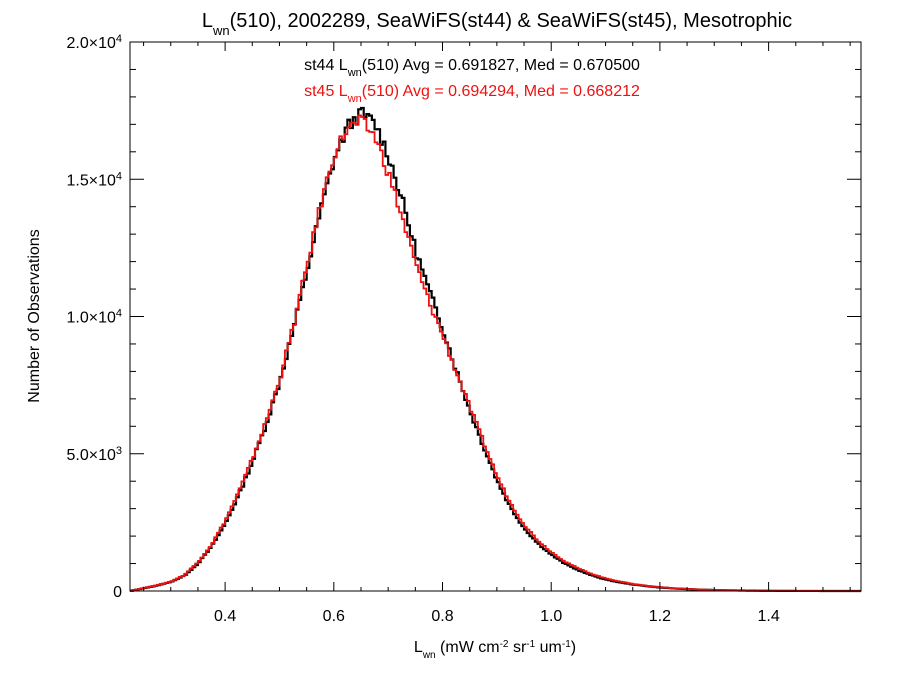  Describe the element at coordinates (495, 650) in the screenshot. I see `x-axis-label: Lwn (mW cm-2 sr-1 um-1)` at that location.